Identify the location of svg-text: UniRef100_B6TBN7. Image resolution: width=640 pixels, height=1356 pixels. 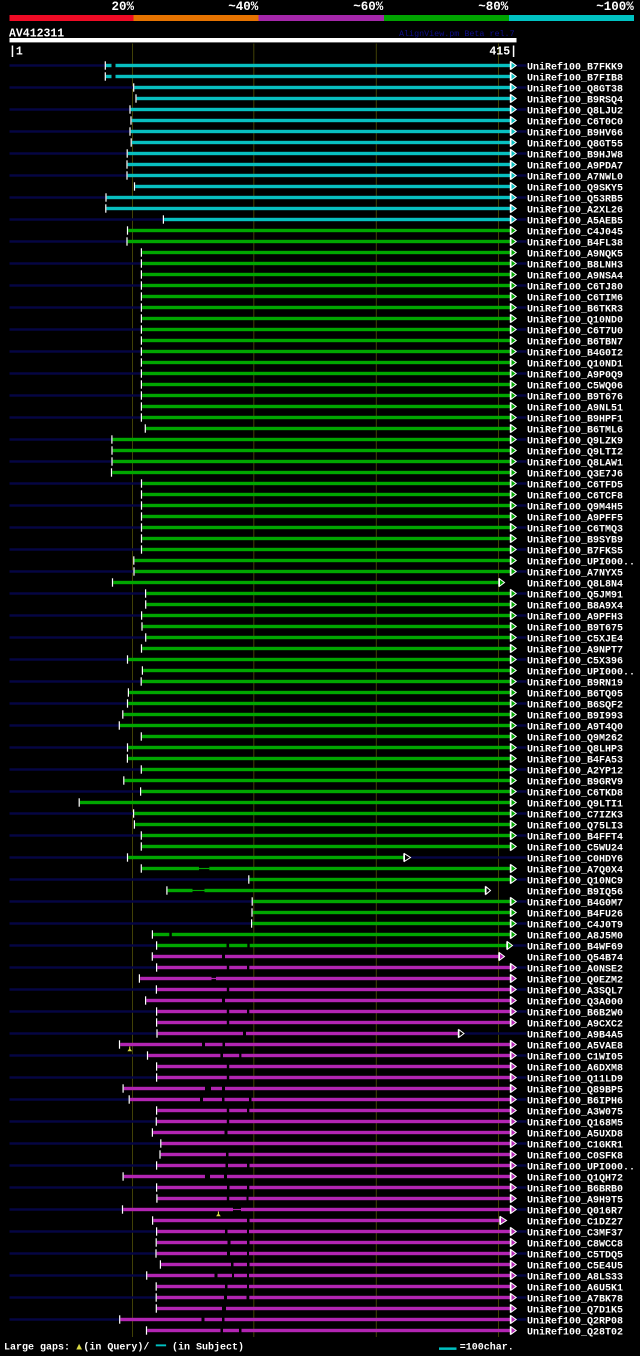
(575, 342).